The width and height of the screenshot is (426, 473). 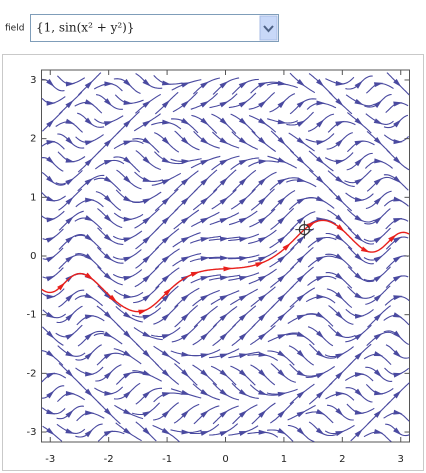 I want to click on x-tick-label: -3, so click(x=50, y=459).